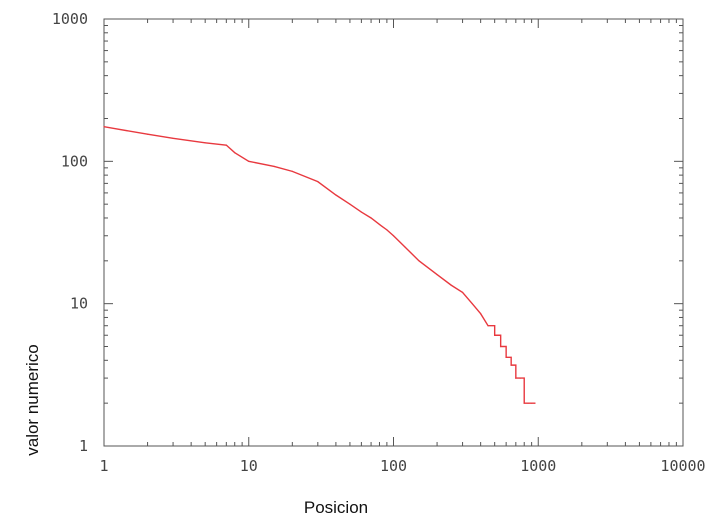 This screenshot has width=726, height=520. What do you see at coordinates (74, 161) in the screenshot?
I see `y-tick-label: 100` at bounding box center [74, 161].